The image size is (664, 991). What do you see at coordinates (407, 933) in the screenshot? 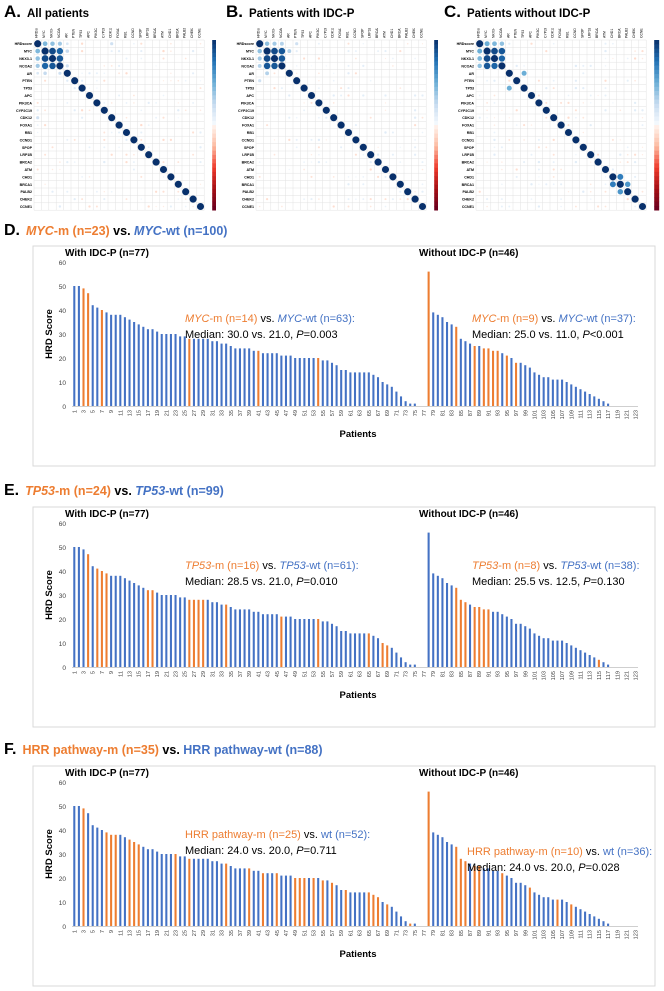
I see `x-tick-label: 73` at bounding box center [407, 933].